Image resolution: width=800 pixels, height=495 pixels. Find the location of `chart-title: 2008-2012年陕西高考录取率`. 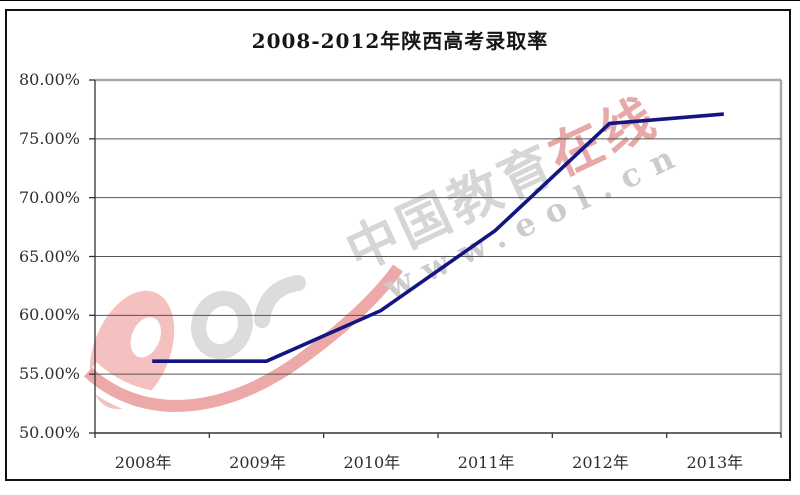

chart-title: 2008-2012年陕西高考录取率 is located at coordinates (400, 41).